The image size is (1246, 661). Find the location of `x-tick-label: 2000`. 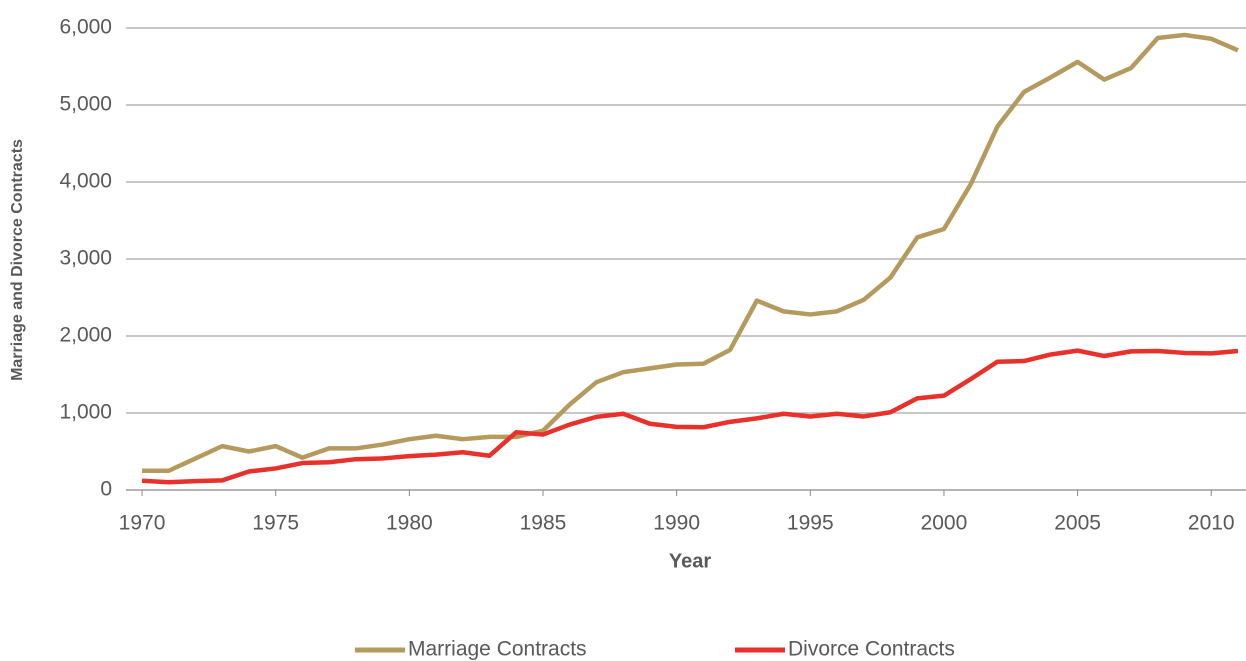

x-tick-label: 2000 is located at coordinates (944, 523).